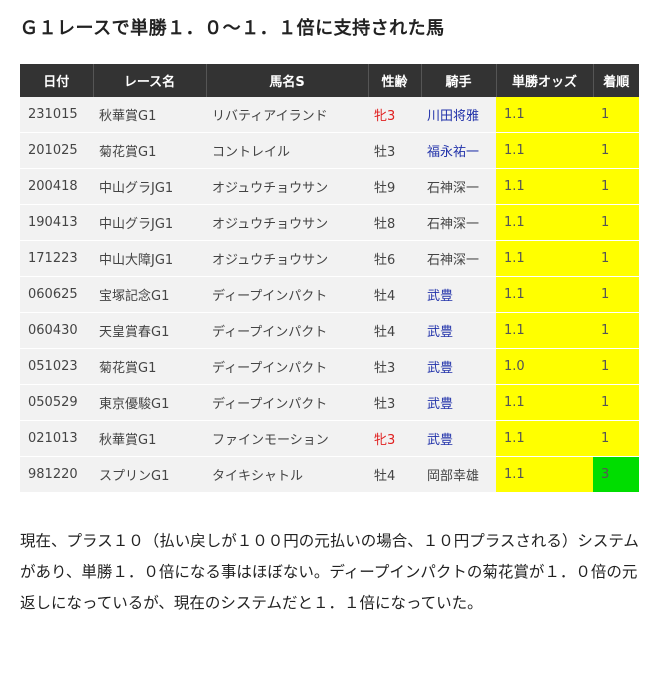 This screenshot has height=680, width=660. I want to click on table-row: 060430 天皇賞春G1 ディープインパクト 牡4 武豊 1.1 1, so click(329, 330).